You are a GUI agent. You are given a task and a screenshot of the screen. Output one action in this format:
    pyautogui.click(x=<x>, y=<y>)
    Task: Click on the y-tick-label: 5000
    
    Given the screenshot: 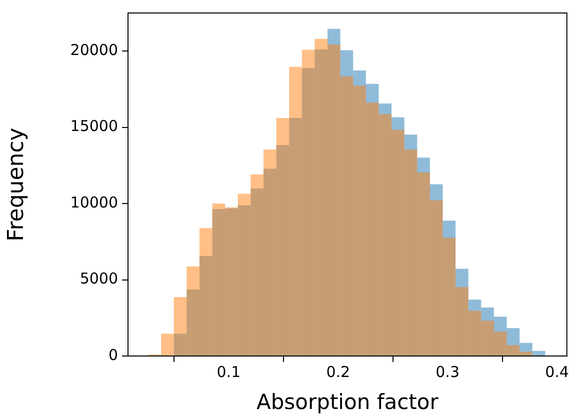 What is the action you would take?
    pyautogui.click(x=99, y=279)
    